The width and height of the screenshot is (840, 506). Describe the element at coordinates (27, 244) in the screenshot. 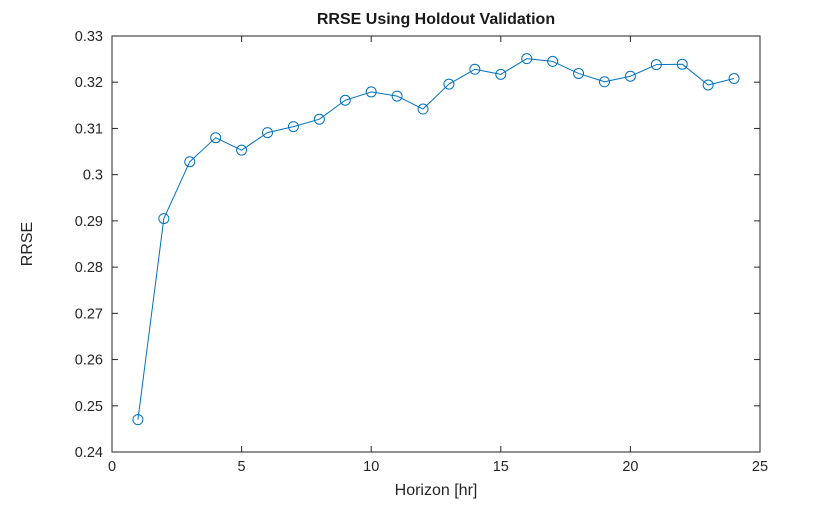

I see `y-axis-label: RRSE` at that location.